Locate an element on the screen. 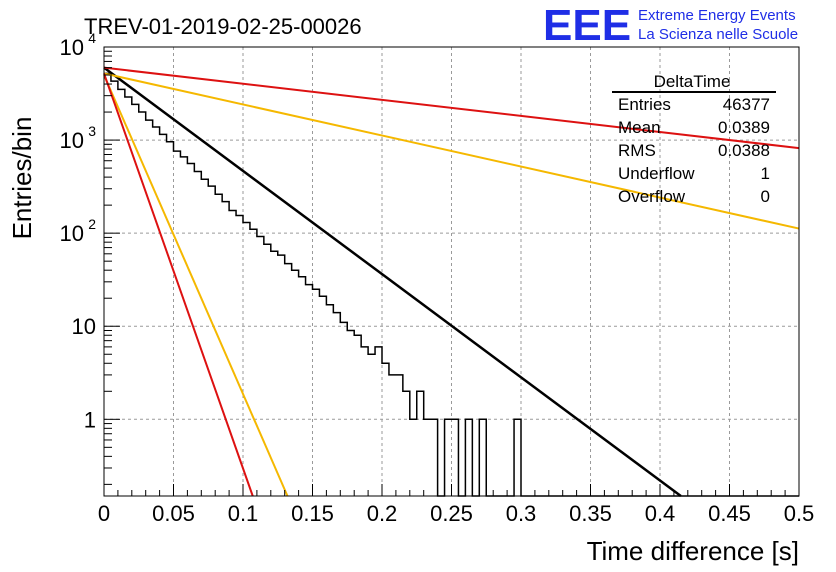 This screenshot has height=572, width=836. stats-label: Mean is located at coordinates (639, 127).